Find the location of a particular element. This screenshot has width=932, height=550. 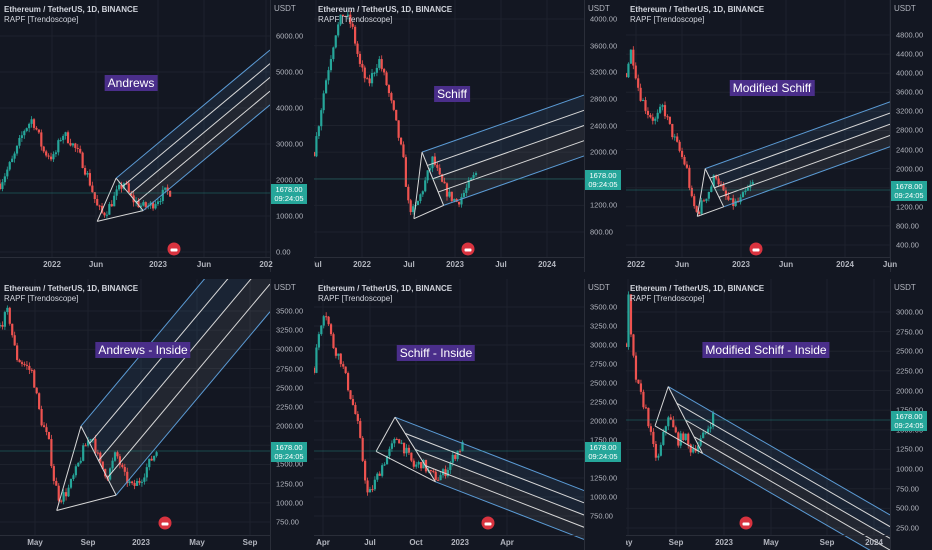

fork-upper-fill is located at coordinates (797, 144).